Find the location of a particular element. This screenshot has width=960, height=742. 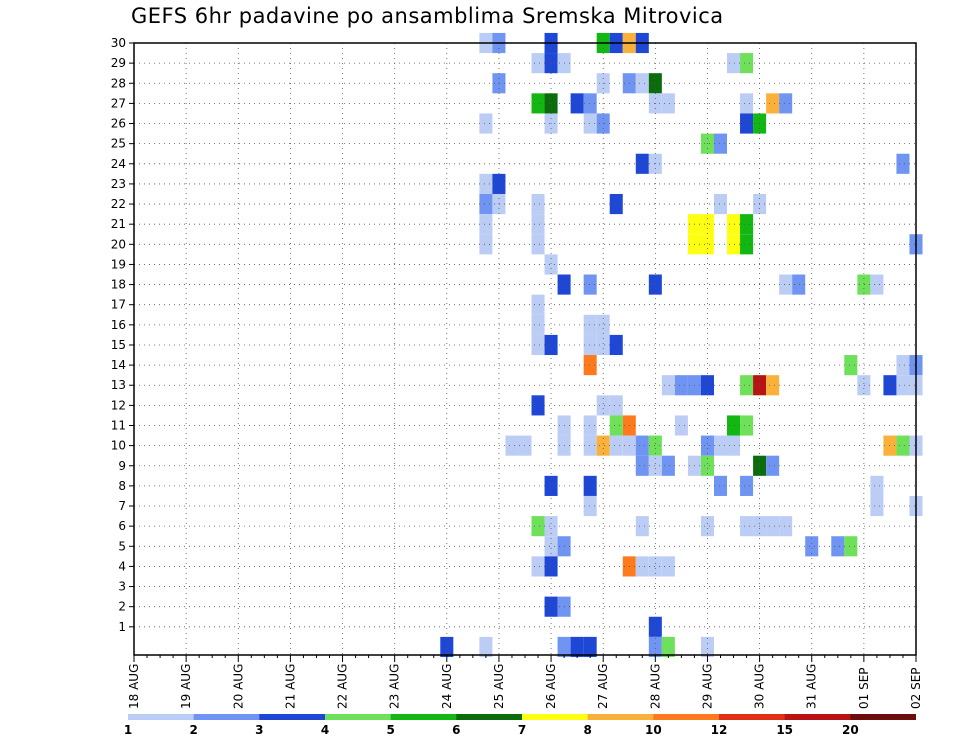

legend: 1 2 3 4 5 6 7 8 10 12 15 20 is located at coordinates (520, 725).